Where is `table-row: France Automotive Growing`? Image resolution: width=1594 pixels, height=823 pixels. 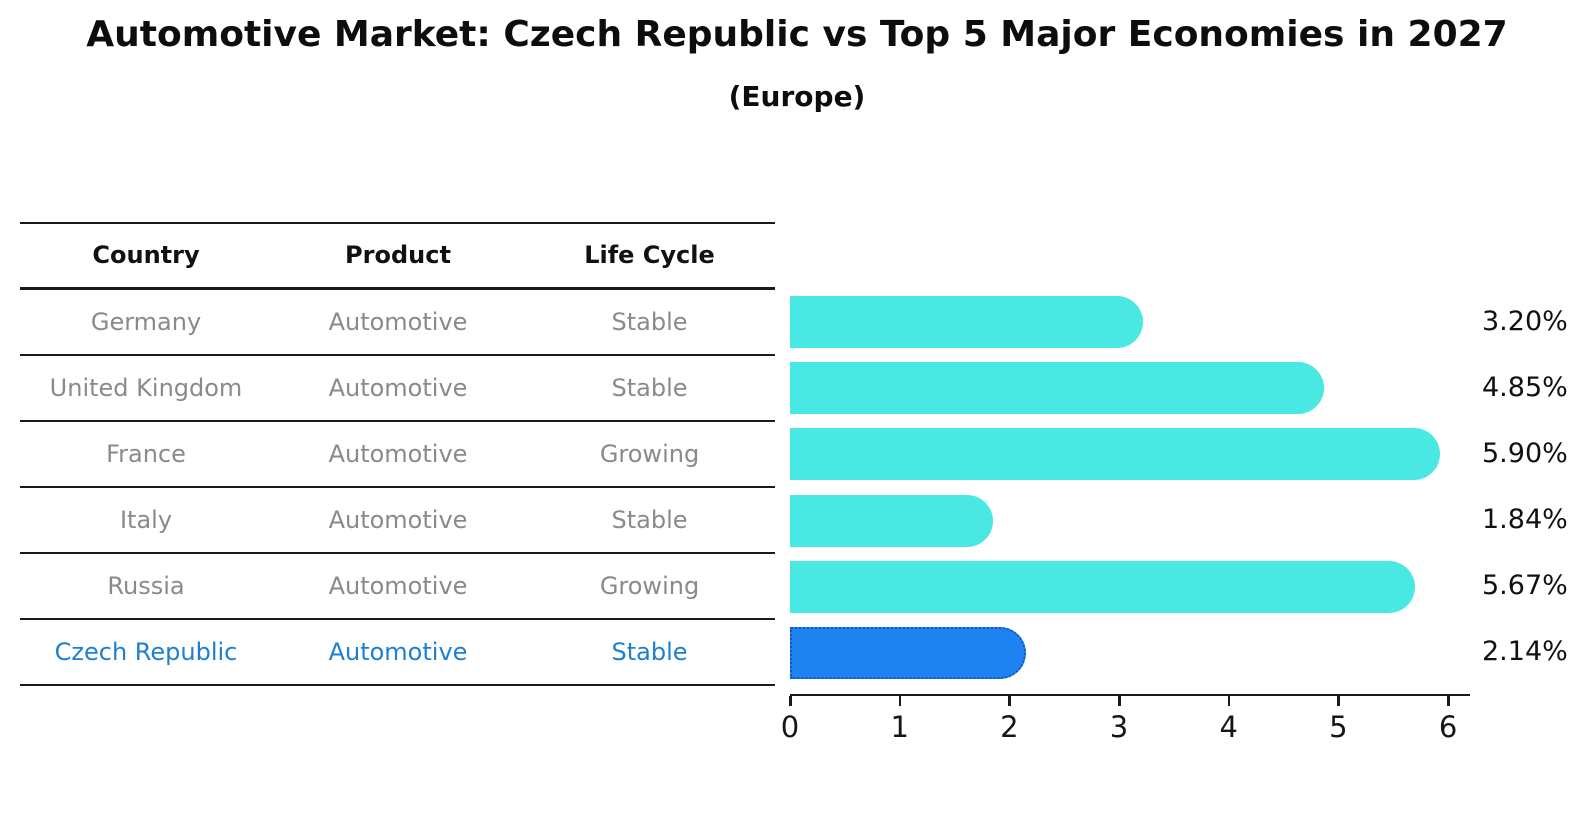 table-row: France Automotive Growing is located at coordinates (397, 455).